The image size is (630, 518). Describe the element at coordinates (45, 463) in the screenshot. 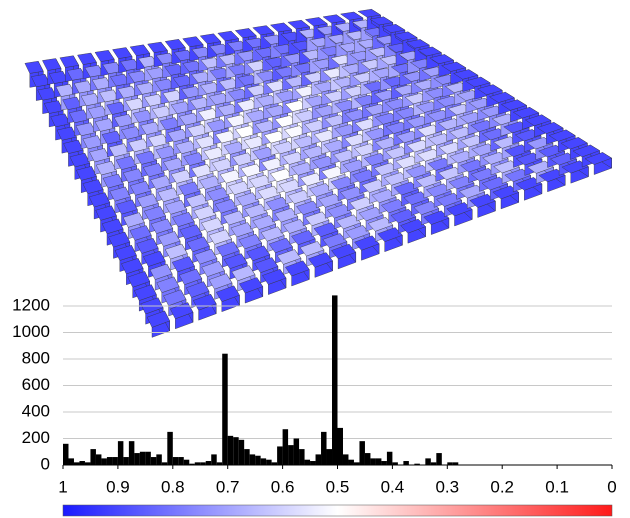

I see `y-tick-label: 0` at that location.